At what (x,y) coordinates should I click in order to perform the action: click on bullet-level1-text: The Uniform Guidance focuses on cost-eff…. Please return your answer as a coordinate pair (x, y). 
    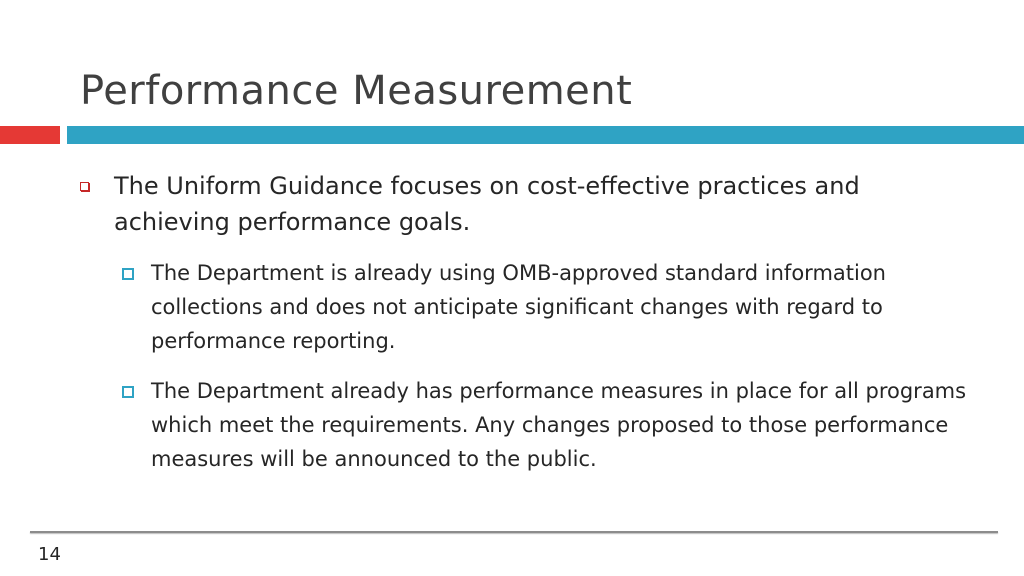
    Looking at the image, I should click on (487, 204).